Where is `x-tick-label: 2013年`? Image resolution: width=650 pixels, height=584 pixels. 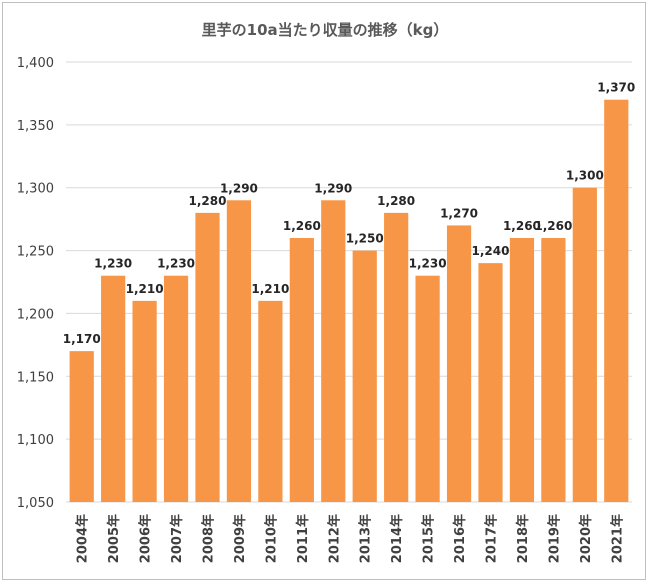
x-tick-label: 2013年 is located at coordinates (366, 538).